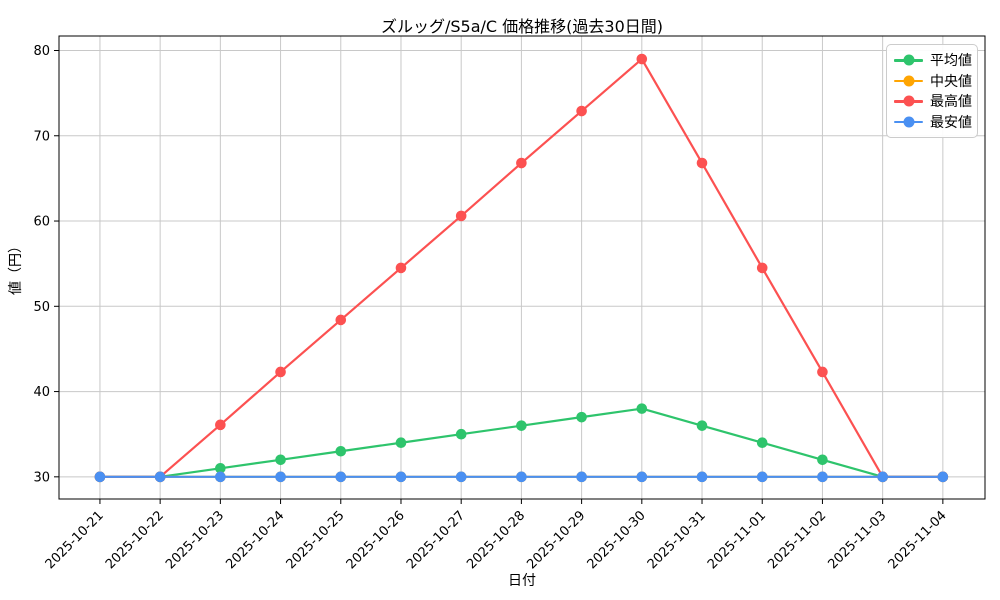 This screenshot has height=600, width=1000. I want to click on y-tick-label: 80, so click(41, 51).